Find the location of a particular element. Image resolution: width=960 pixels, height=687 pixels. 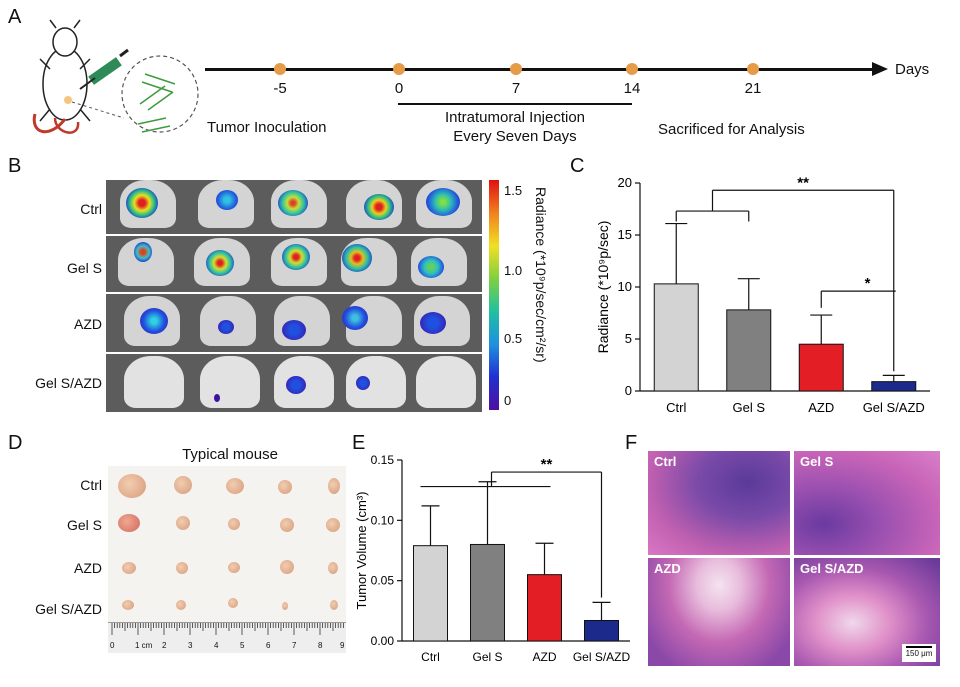

ruler-number: 7 is located at coordinates (294, 645).